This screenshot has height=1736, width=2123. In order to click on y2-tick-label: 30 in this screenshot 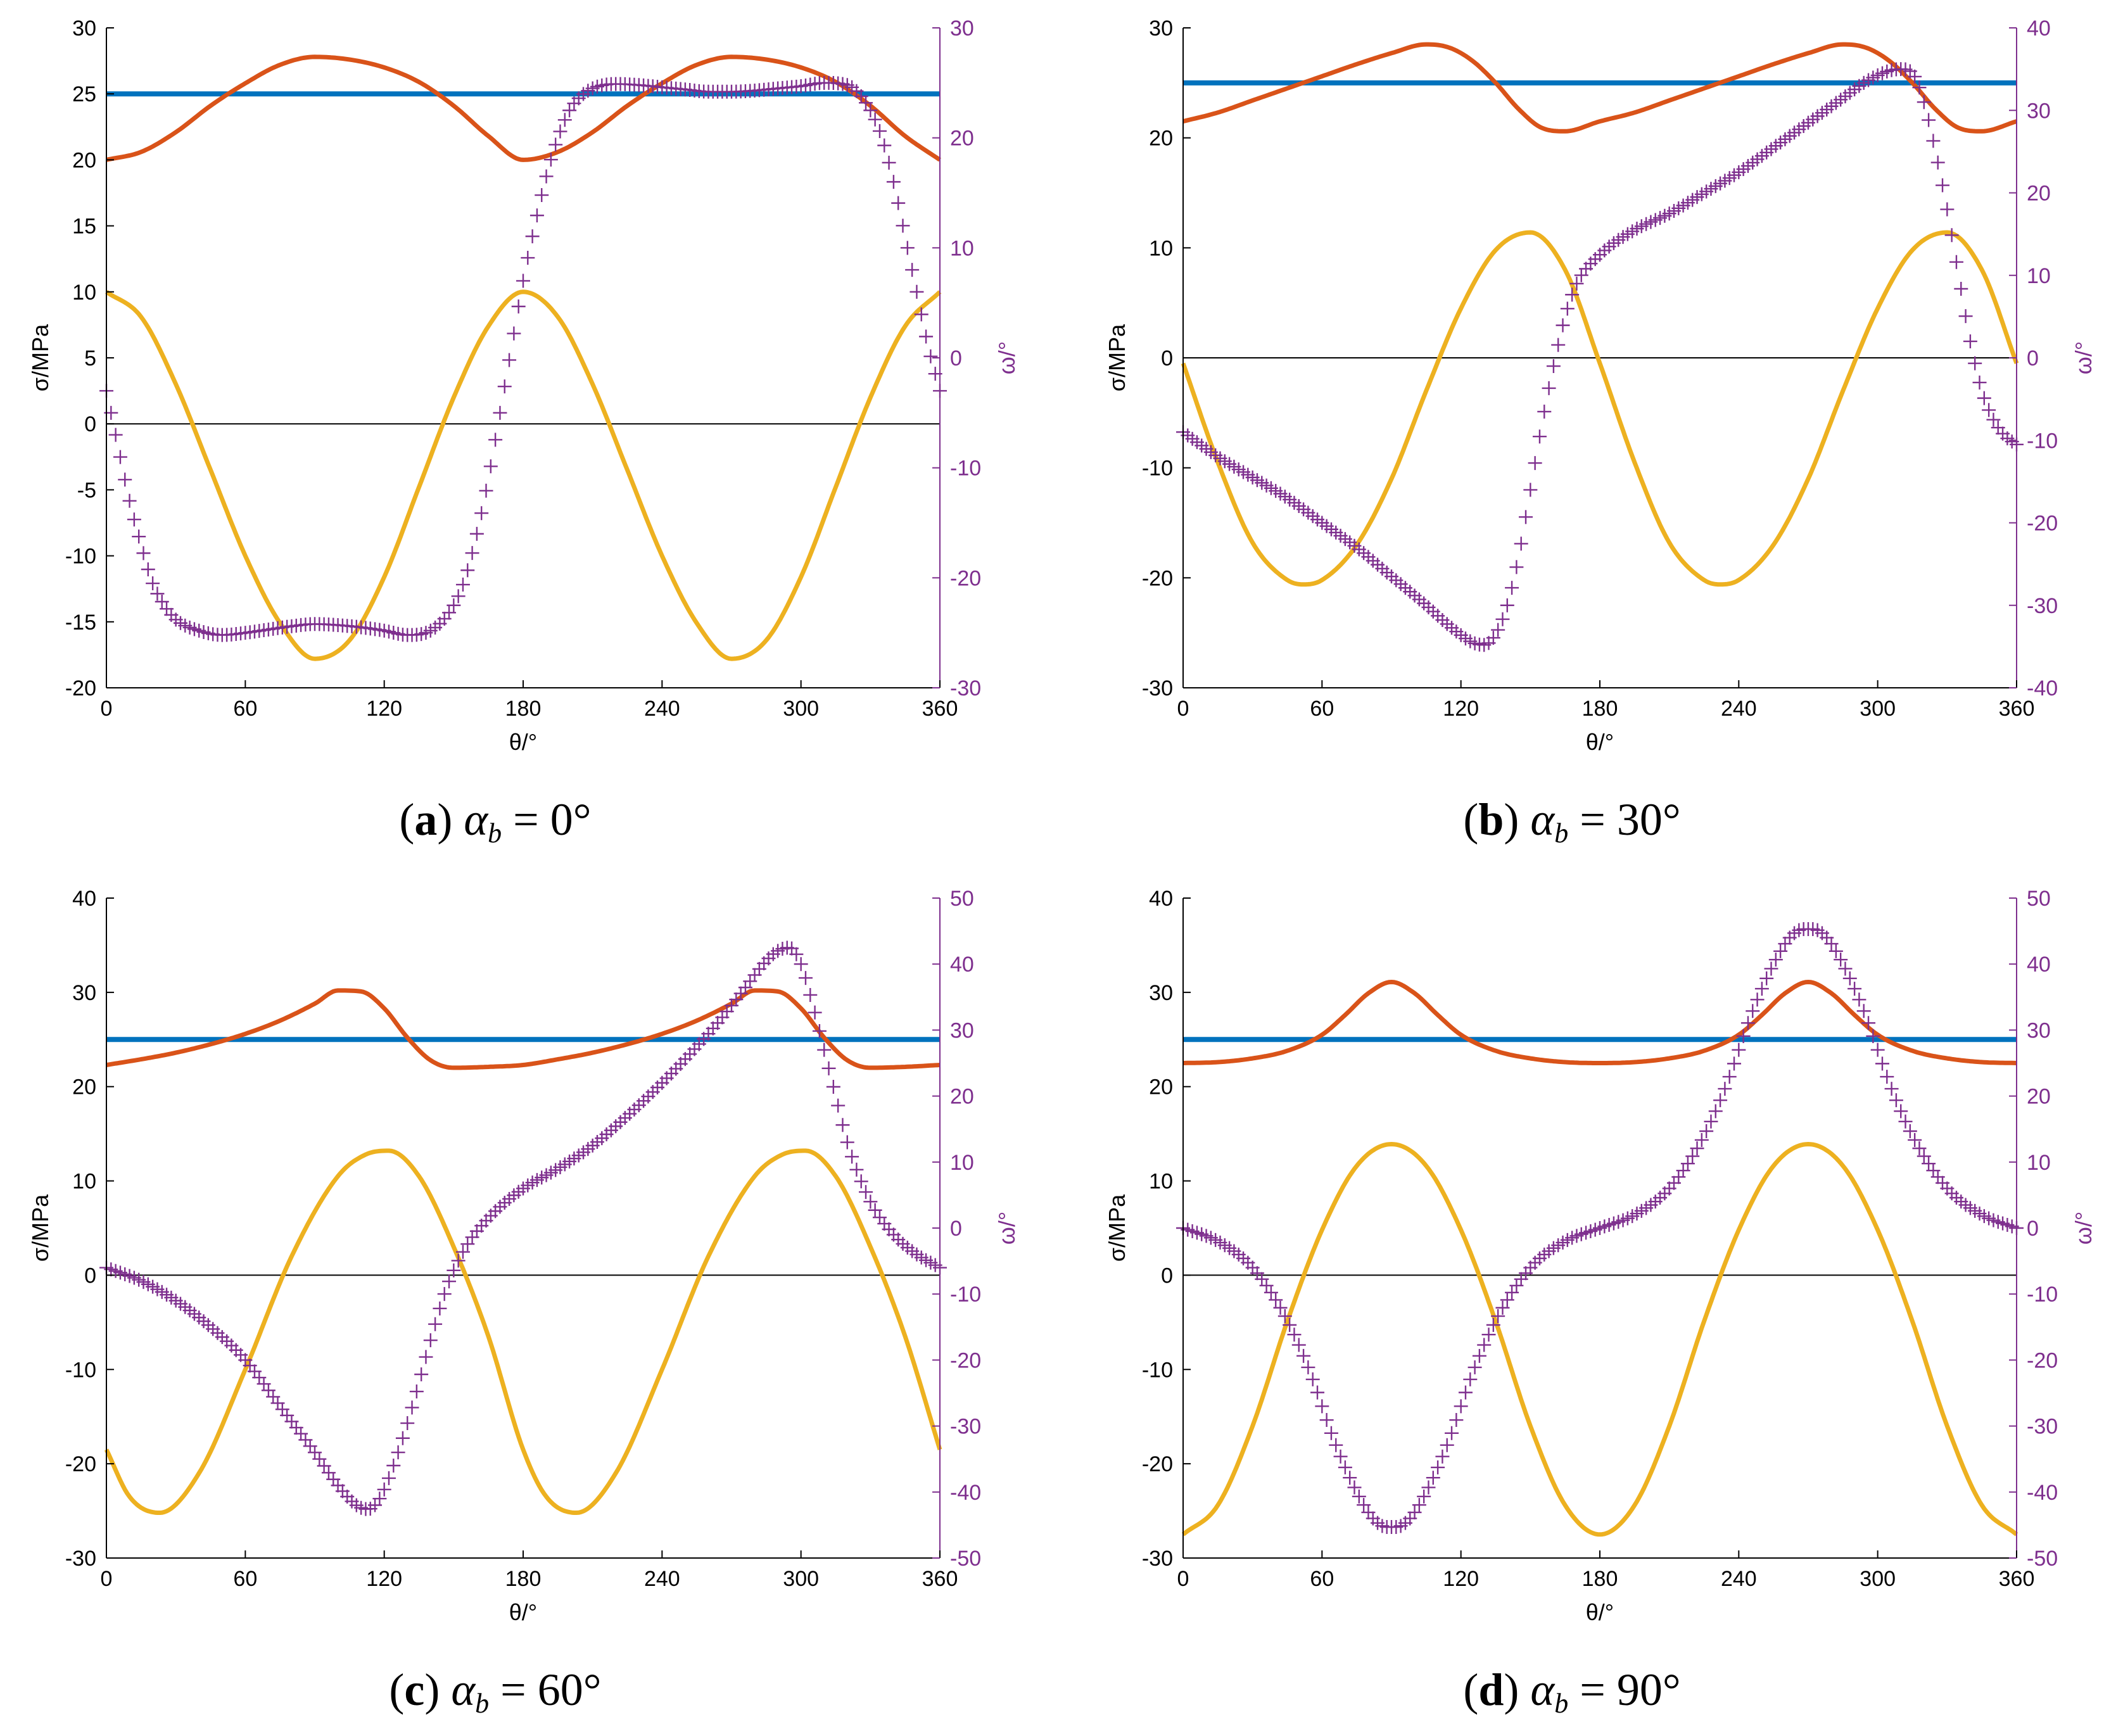, I will do `click(962, 1030)`.